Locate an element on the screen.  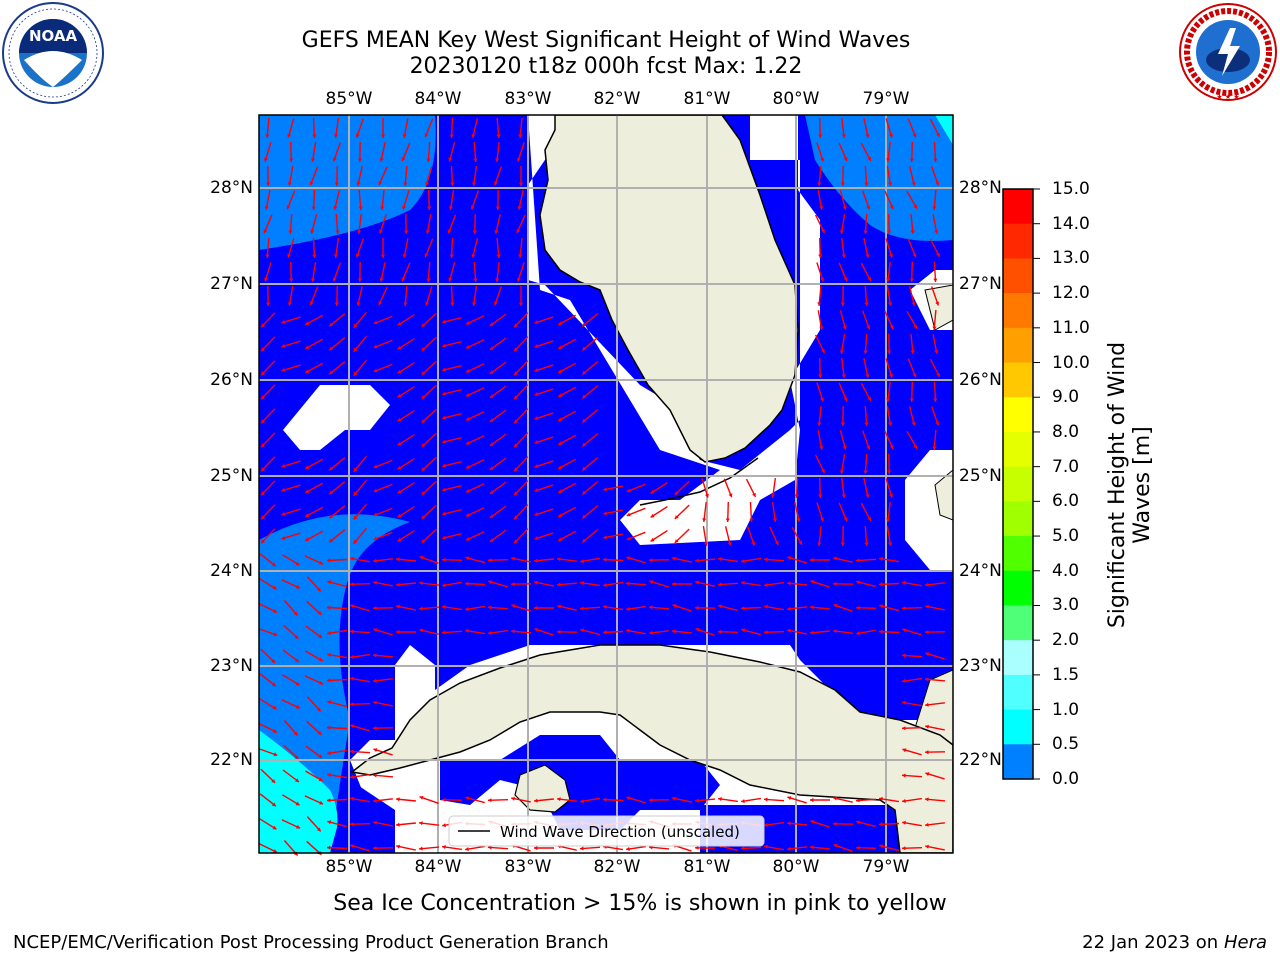
colorbar-tick-label: 12.0 is located at coordinates (1071, 293).